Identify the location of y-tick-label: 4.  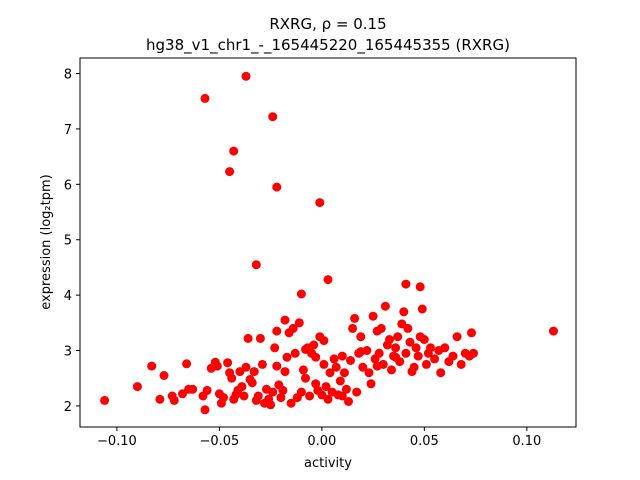
(68, 296).